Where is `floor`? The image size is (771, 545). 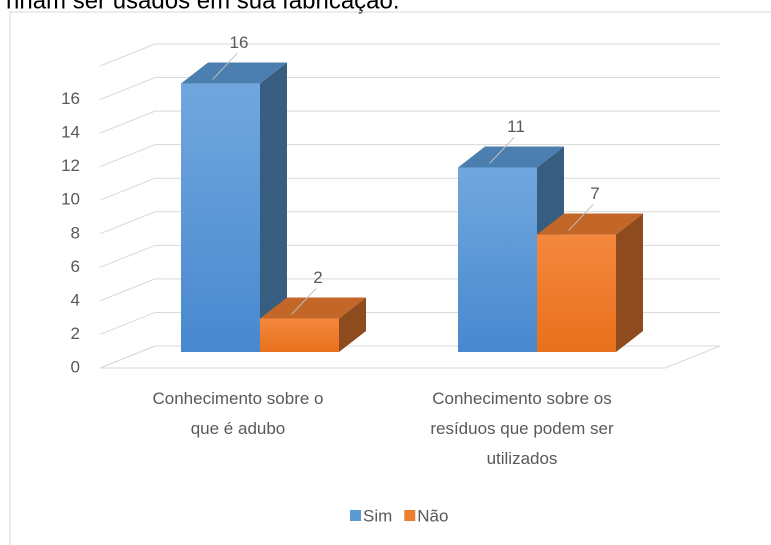 floor is located at coordinates (410, 357).